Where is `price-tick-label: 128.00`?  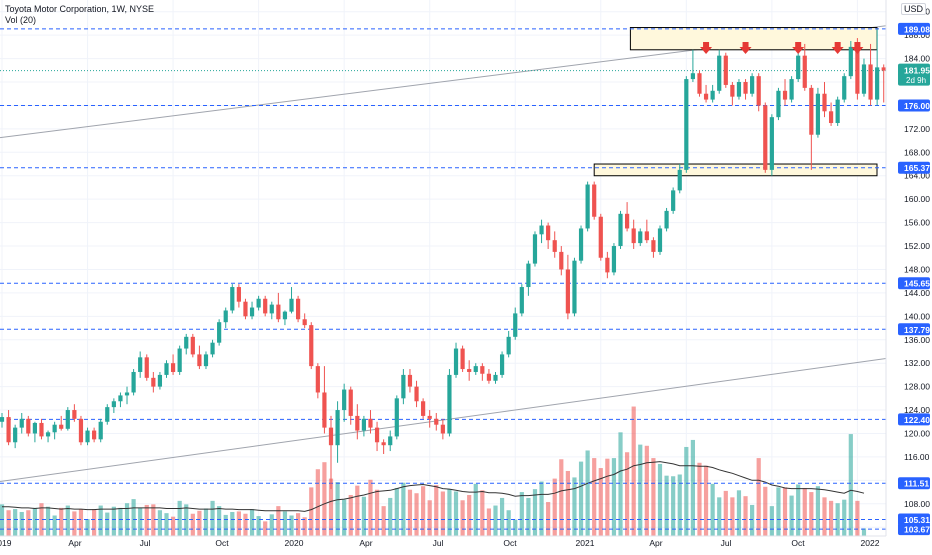
price-tick-label: 128.00 is located at coordinates (917, 387).